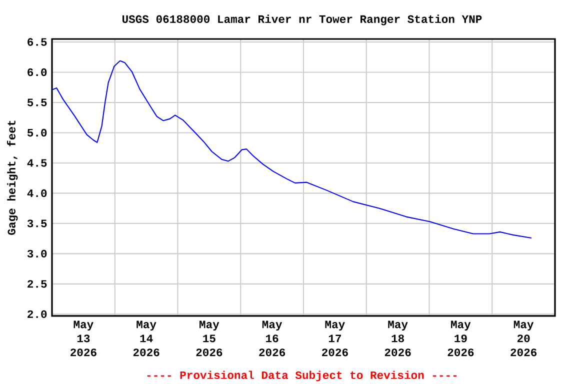  What do you see at coordinates (37, 72) in the screenshot?
I see `y-tick-label: 6.0` at bounding box center [37, 72].